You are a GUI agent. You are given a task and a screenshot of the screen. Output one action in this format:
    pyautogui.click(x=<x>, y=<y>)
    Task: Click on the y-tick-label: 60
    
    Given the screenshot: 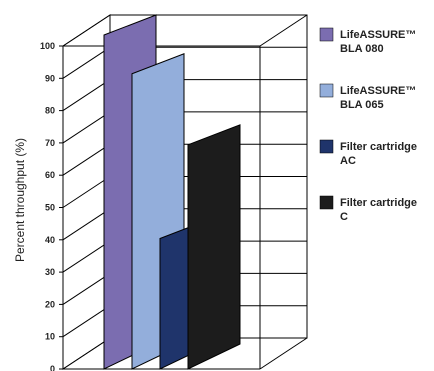 What is the action you would take?
    pyautogui.click(x=50, y=175)
    